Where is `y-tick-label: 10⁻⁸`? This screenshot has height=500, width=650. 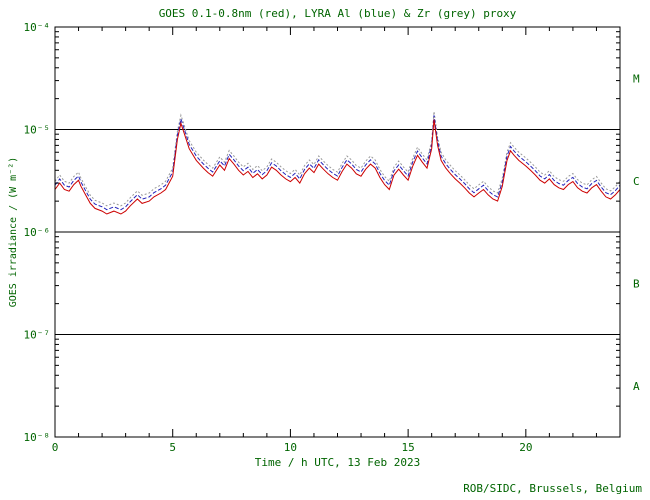 y-tick-label: 10⁻⁸ is located at coordinates (37, 437).